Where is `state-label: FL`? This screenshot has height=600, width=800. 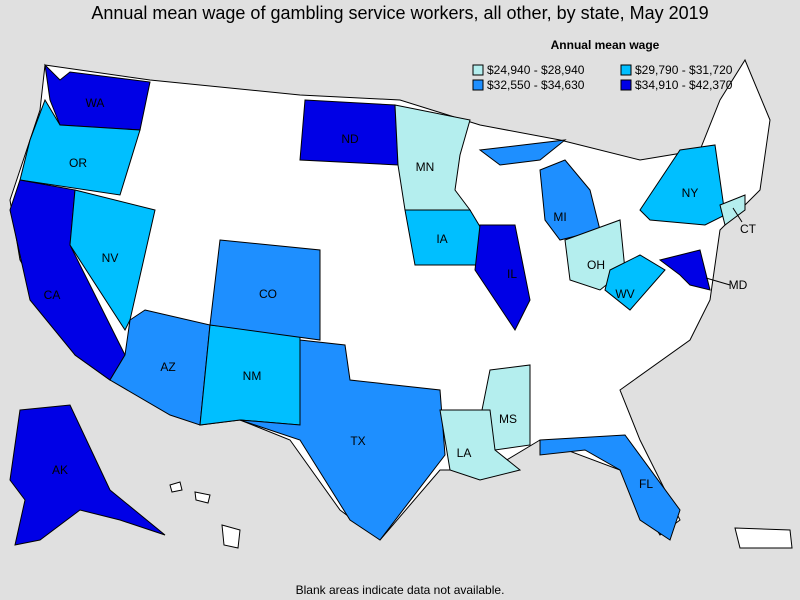 state-label: FL is located at coordinates (646, 484).